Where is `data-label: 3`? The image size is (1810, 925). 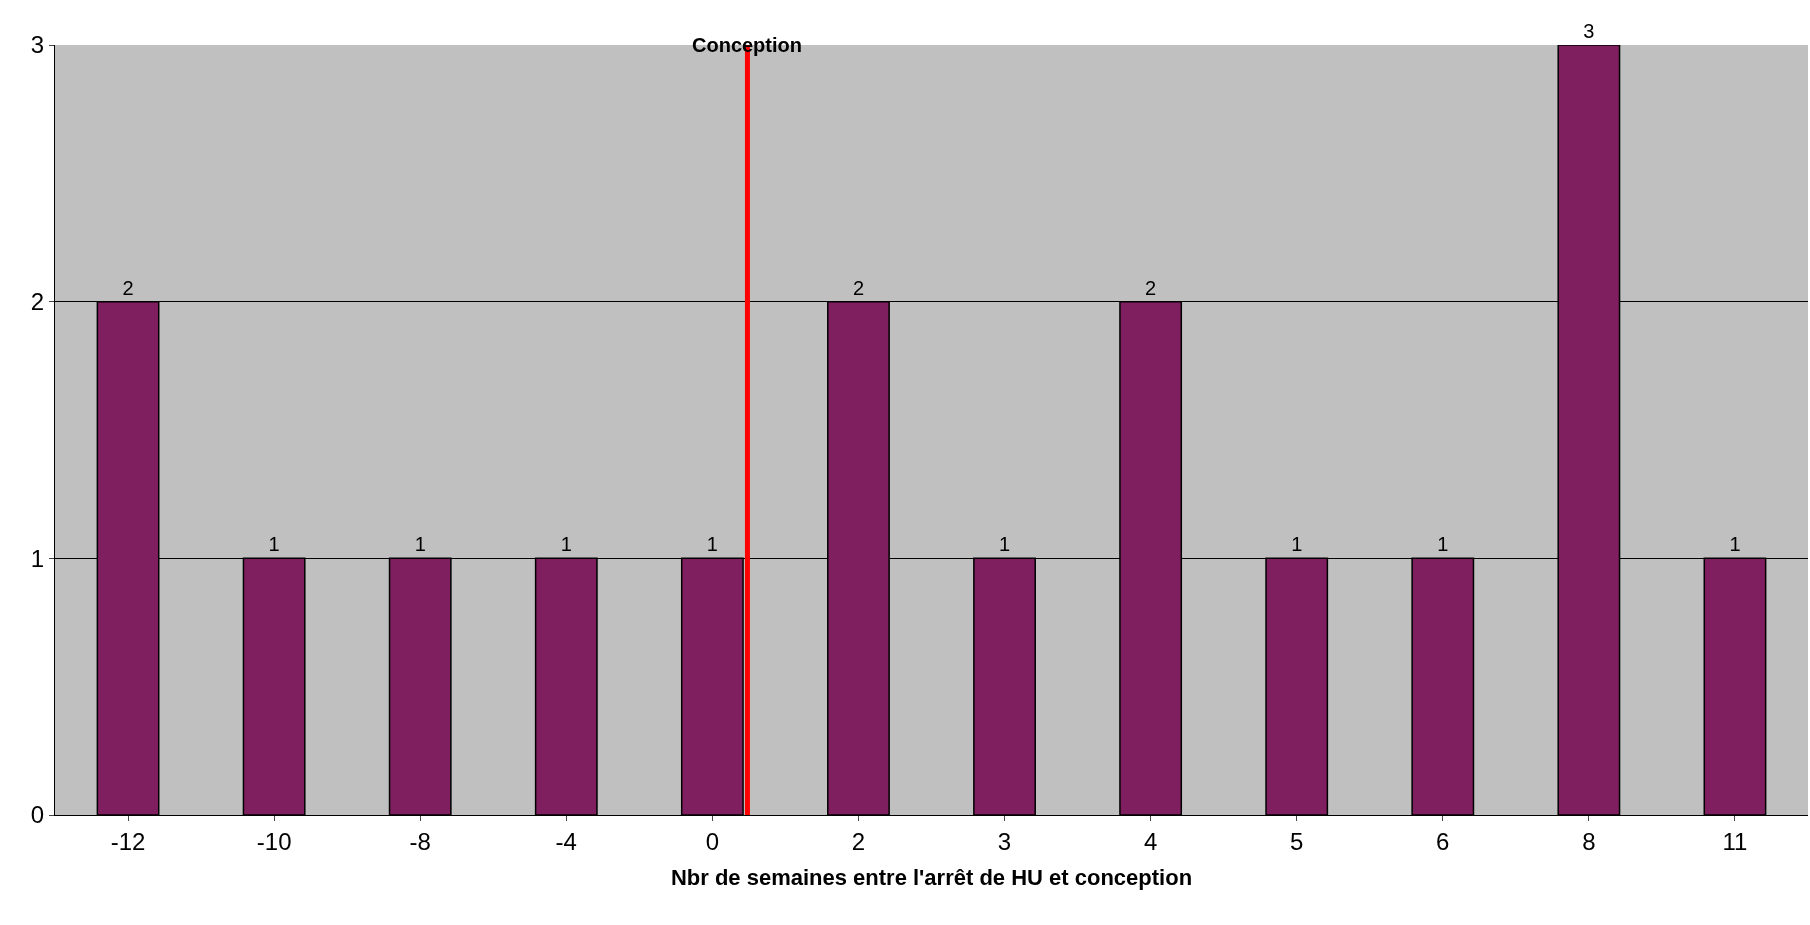 data-label: 3 is located at coordinates (1589, 31).